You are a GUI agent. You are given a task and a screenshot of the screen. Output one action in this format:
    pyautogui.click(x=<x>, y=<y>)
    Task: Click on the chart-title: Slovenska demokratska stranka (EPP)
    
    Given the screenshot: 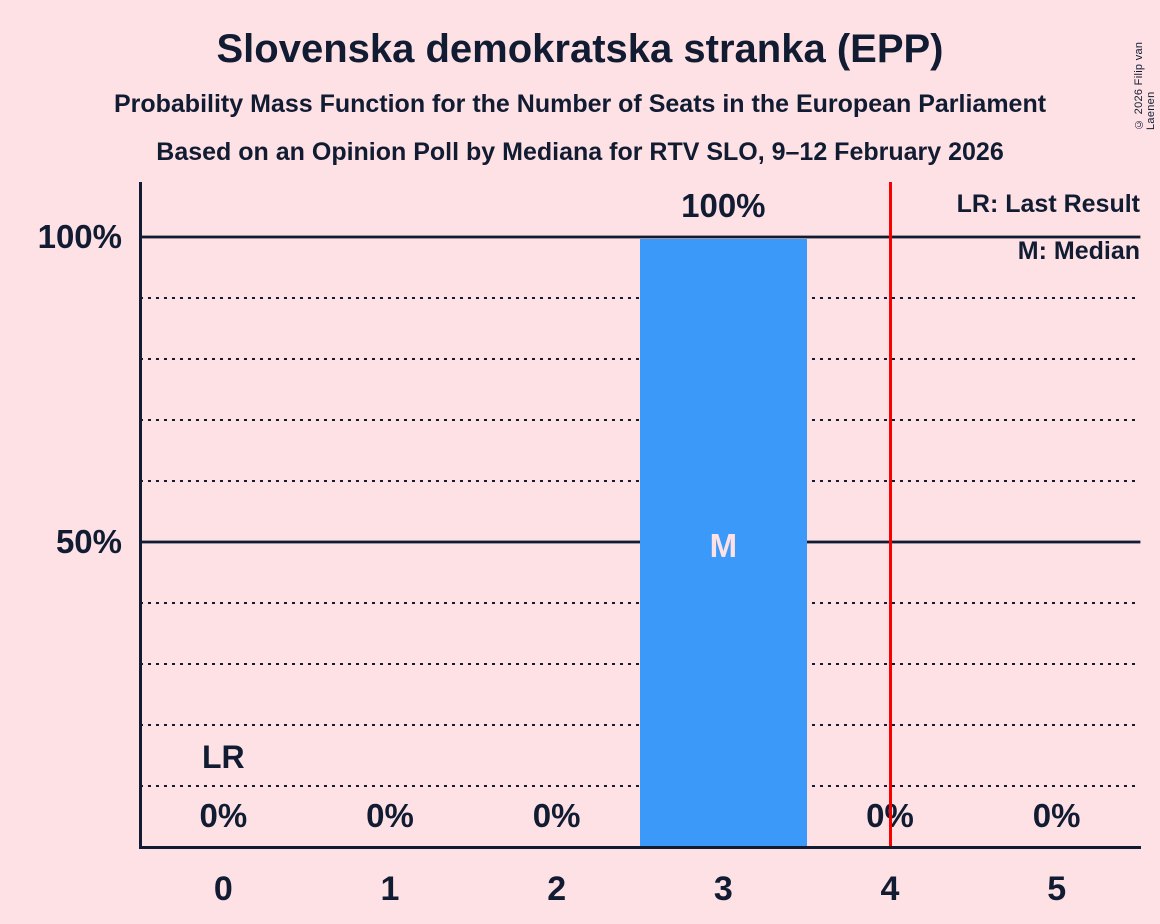 What is the action you would take?
    pyautogui.click(x=580, y=49)
    